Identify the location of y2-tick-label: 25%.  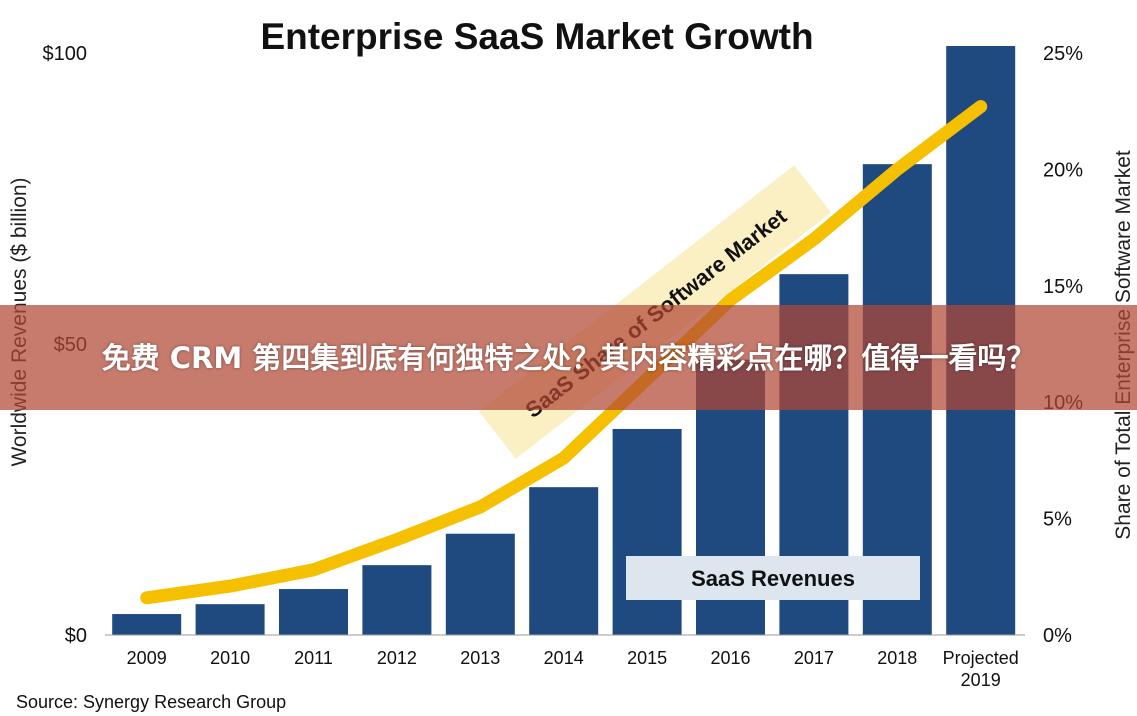
(1063, 54).